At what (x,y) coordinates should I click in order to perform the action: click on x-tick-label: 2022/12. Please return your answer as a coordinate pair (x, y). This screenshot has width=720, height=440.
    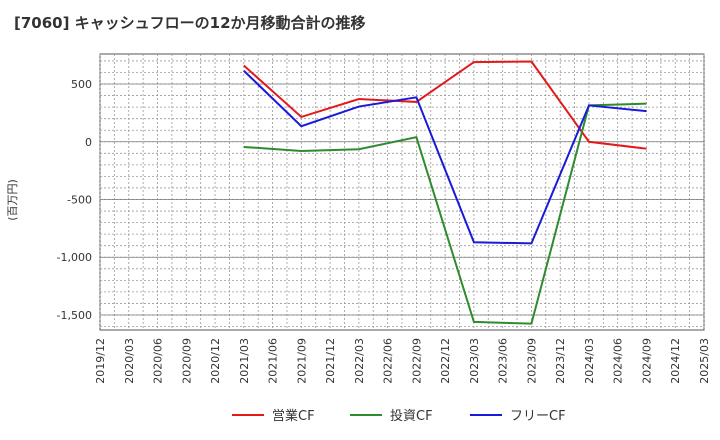
    Looking at the image, I should click on (445, 361).